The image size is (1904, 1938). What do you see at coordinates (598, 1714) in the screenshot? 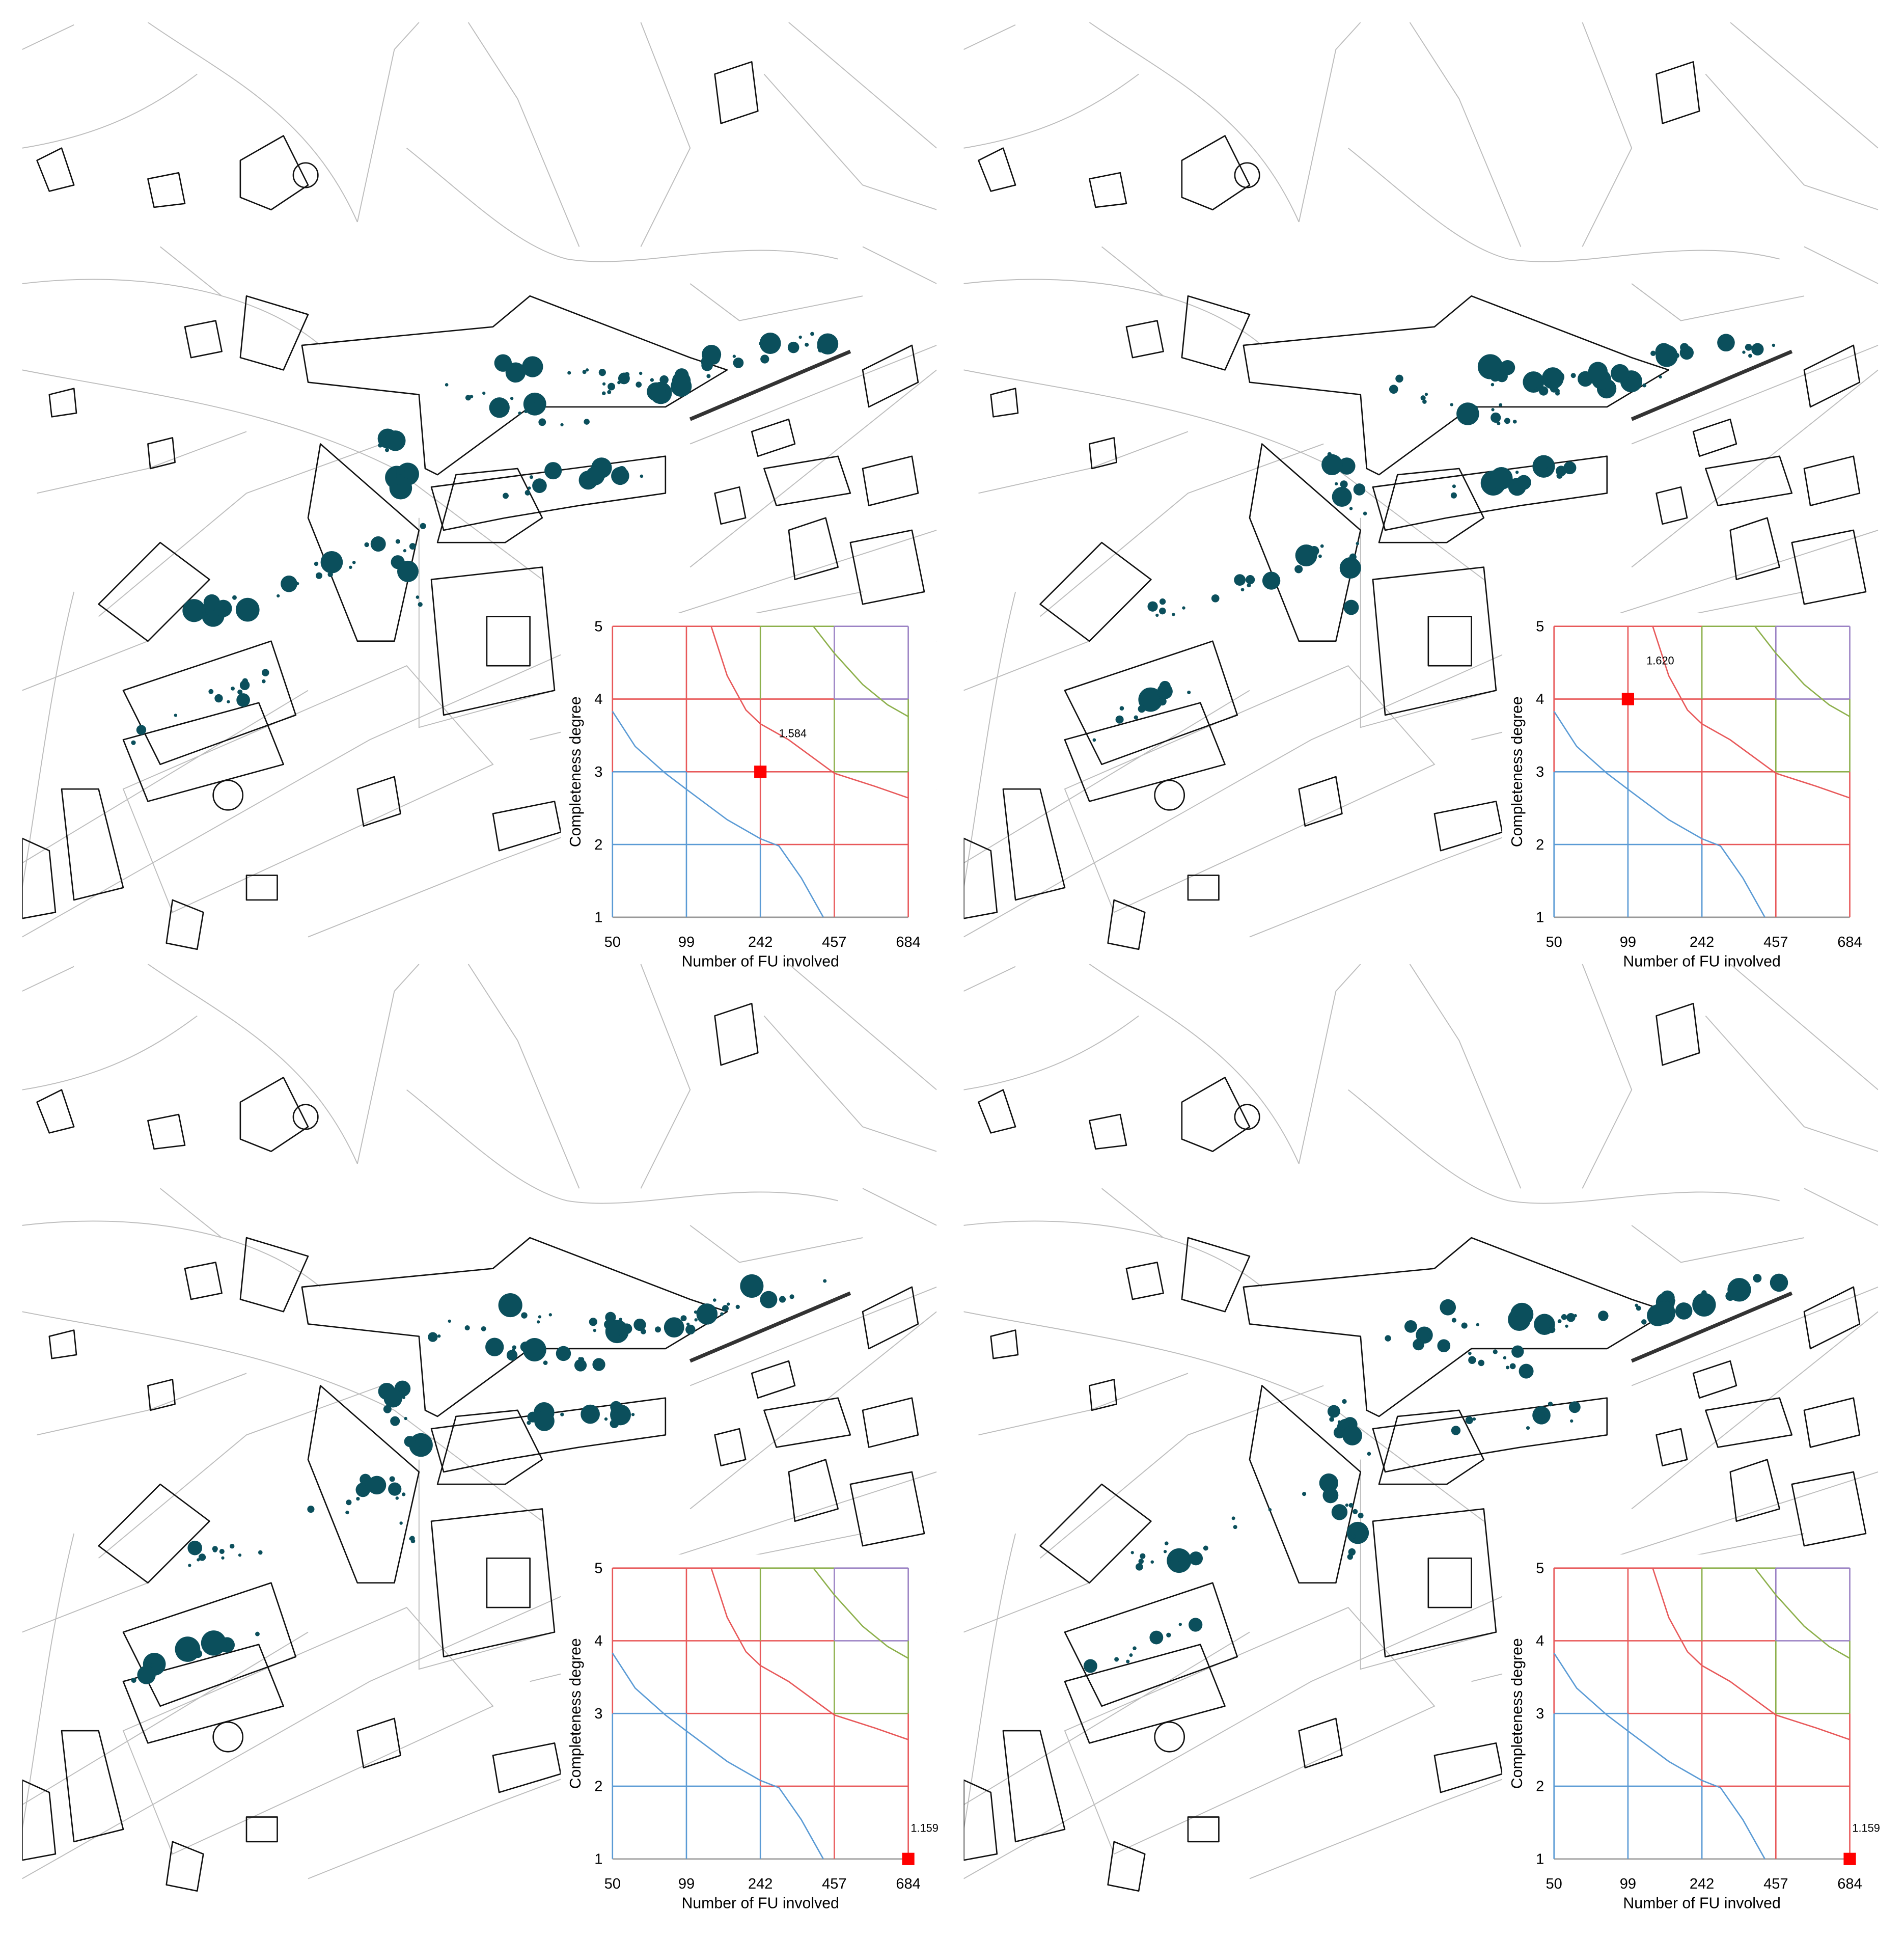
I see `y-tick-label: 3` at bounding box center [598, 1714].